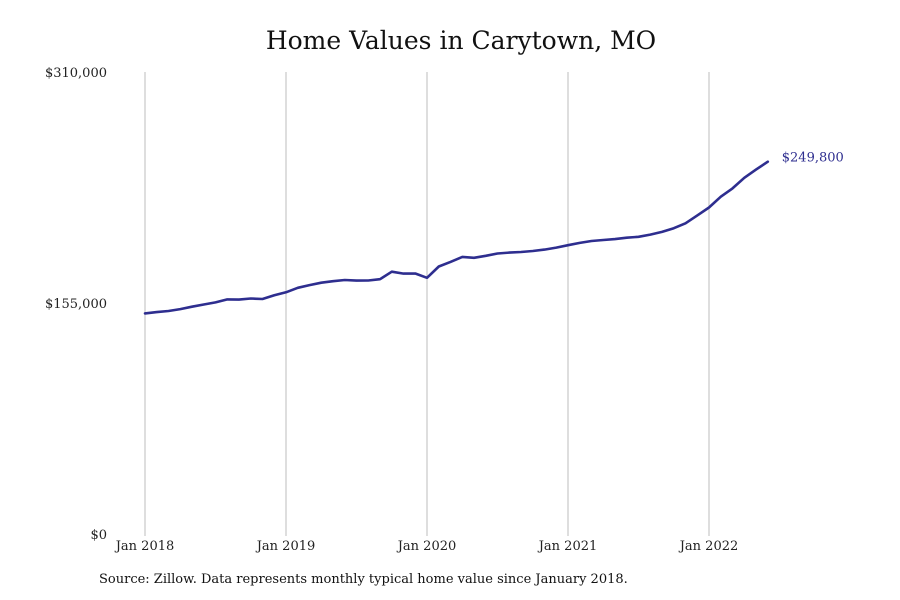 This screenshot has width=900, height=600. I want to click on x-tick-label: Jan 2020, so click(426, 546).